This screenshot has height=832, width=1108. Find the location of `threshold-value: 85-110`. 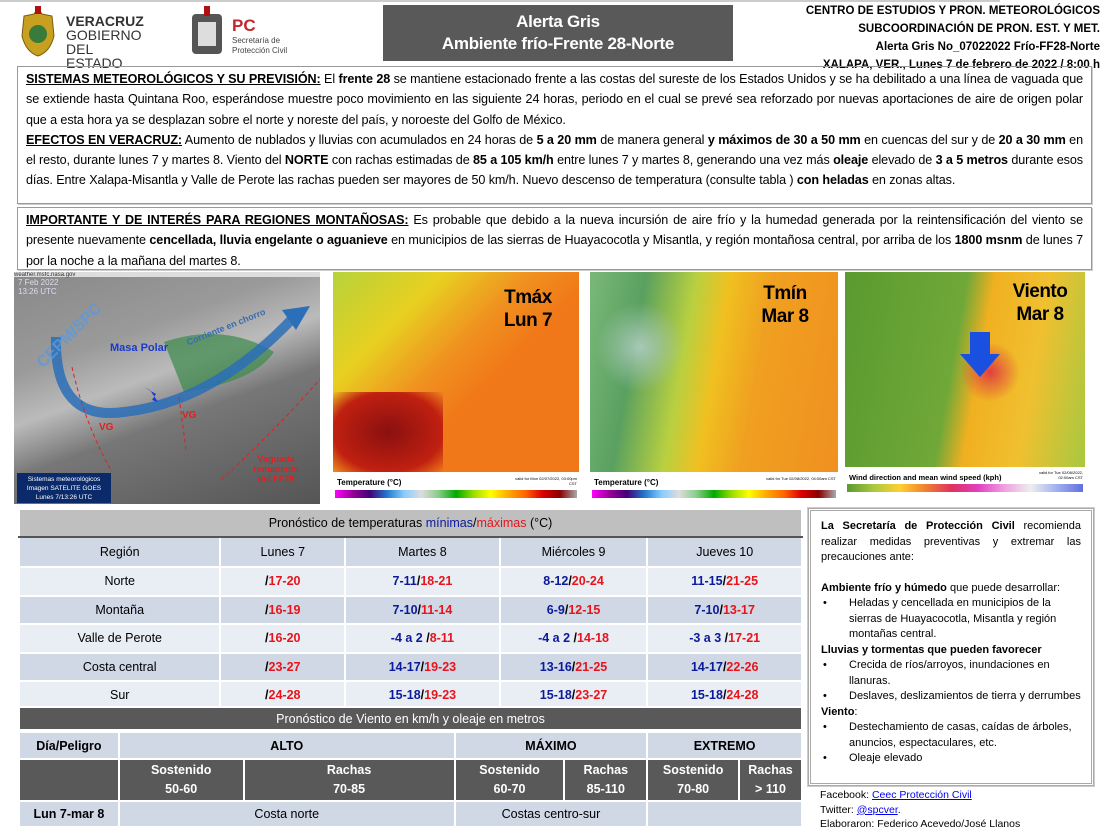

threshold-value: 85-110 is located at coordinates (605, 789).